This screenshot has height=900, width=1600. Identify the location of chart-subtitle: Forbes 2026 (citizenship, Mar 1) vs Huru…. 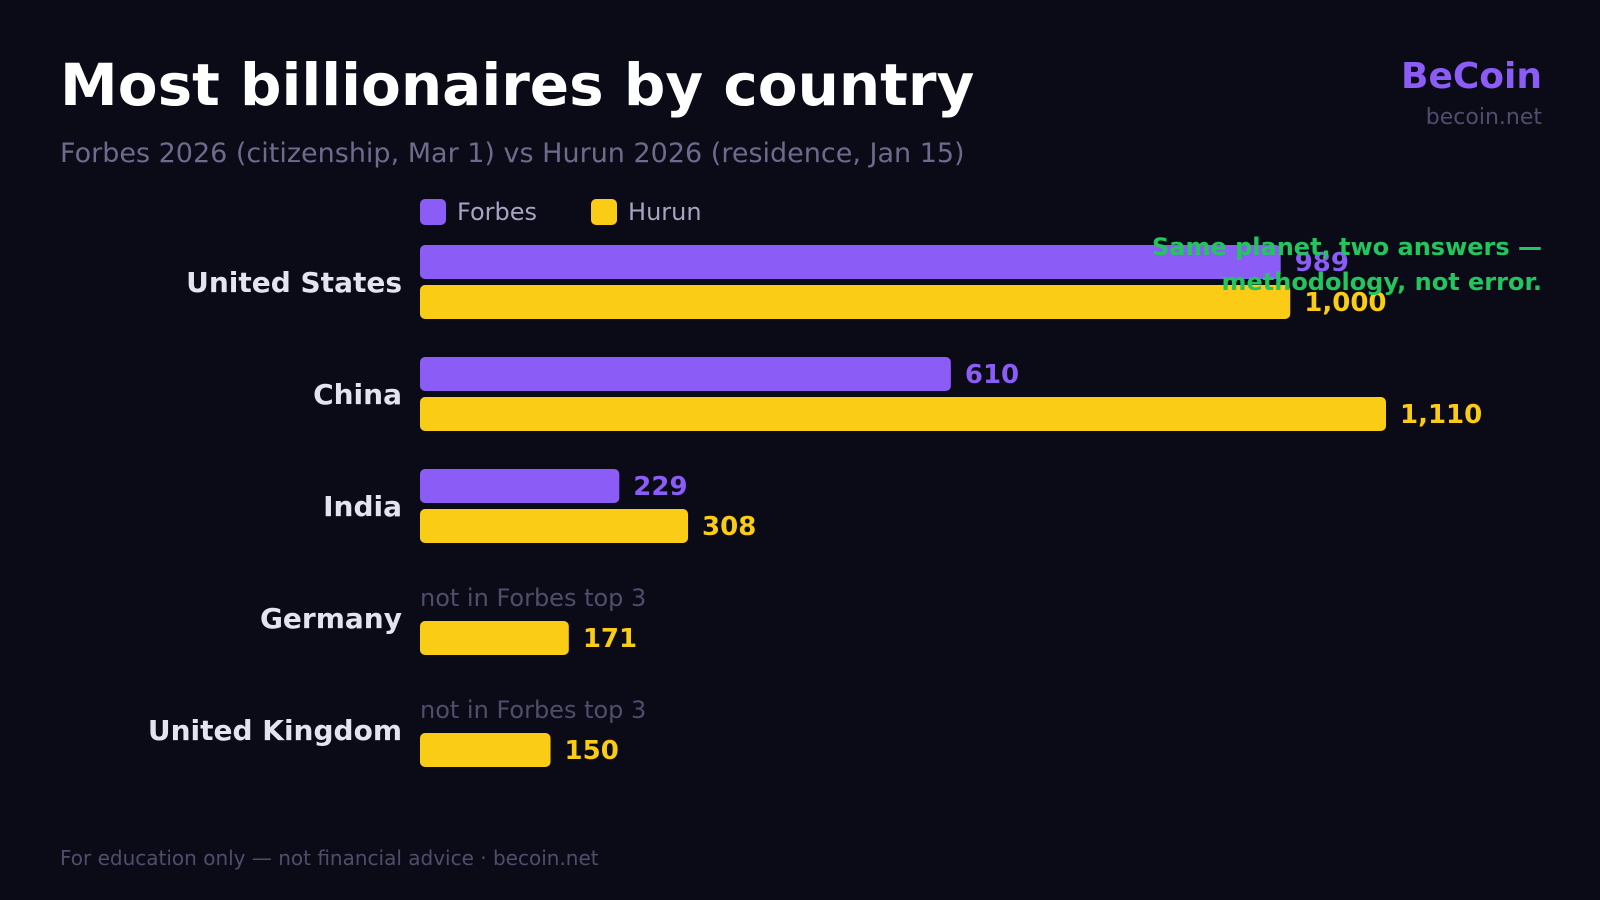
(512, 153).